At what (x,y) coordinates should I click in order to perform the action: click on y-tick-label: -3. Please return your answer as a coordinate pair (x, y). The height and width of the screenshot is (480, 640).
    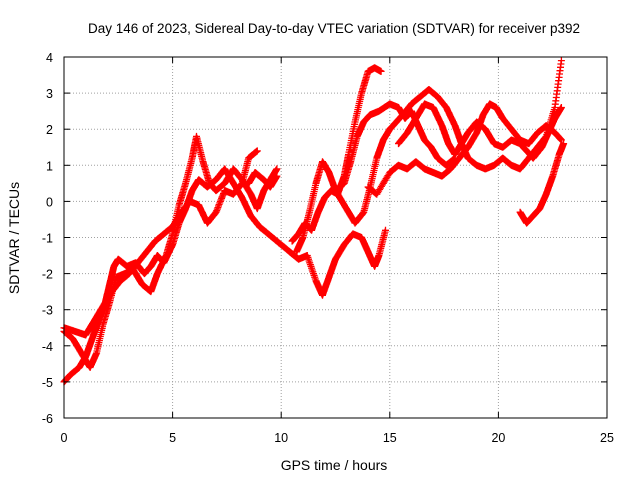
    Looking at the image, I should click on (47, 311).